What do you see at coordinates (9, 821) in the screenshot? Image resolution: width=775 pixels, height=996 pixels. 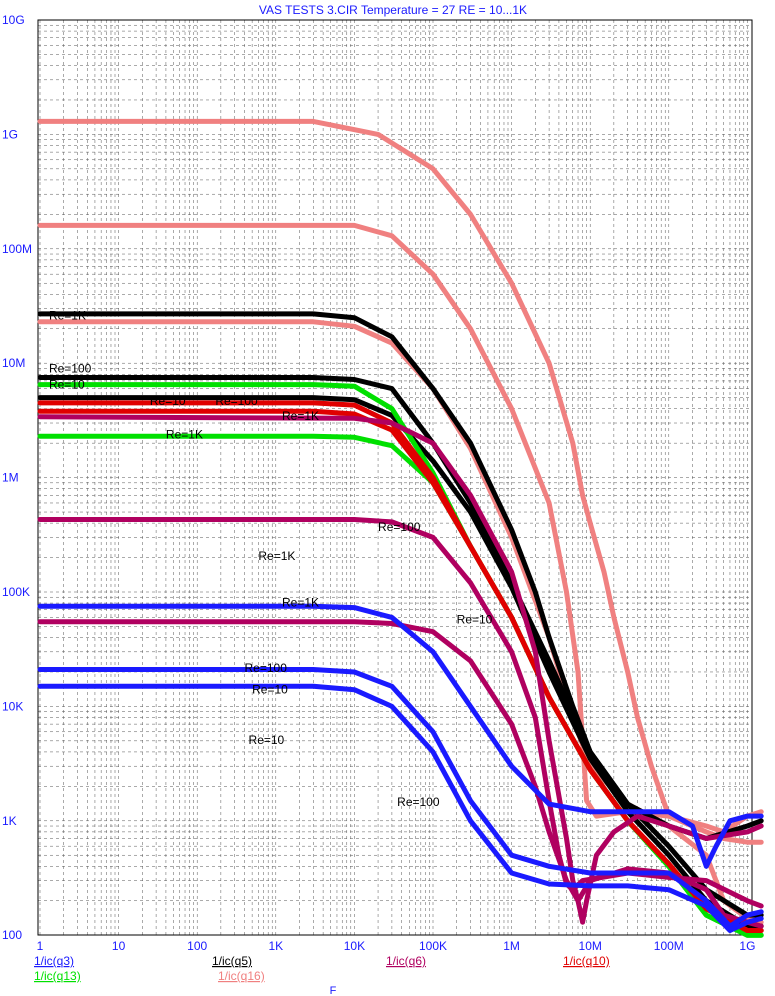 I see `y-tick-label: 1K` at bounding box center [9, 821].